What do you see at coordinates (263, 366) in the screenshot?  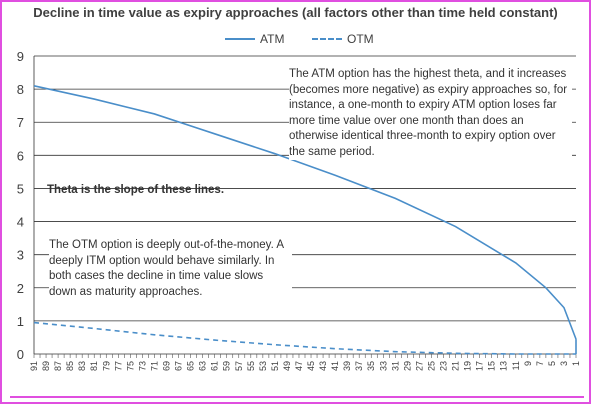 I see `x-tick-label-53: 53` at bounding box center [263, 366].